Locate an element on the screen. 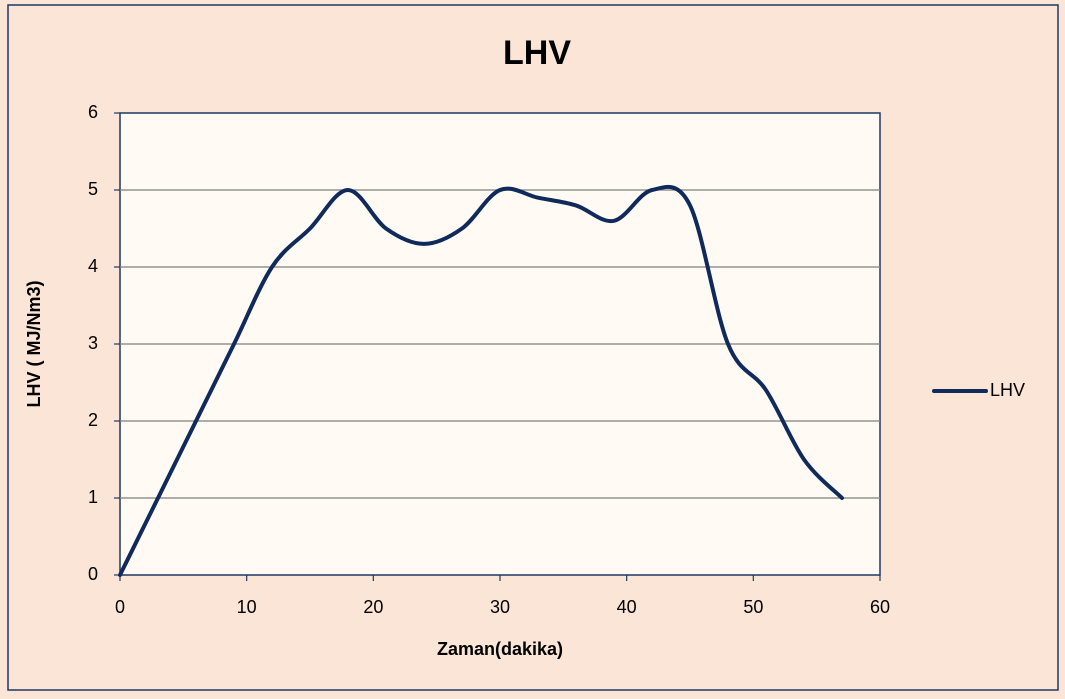  x-tick-label: 60 is located at coordinates (880, 607).